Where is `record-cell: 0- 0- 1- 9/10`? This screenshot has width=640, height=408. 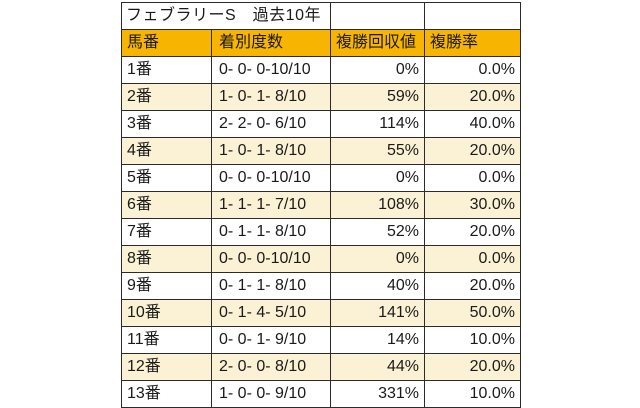
record-cell: 0- 0- 1- 9/10 is located at coordinates (271, 340).